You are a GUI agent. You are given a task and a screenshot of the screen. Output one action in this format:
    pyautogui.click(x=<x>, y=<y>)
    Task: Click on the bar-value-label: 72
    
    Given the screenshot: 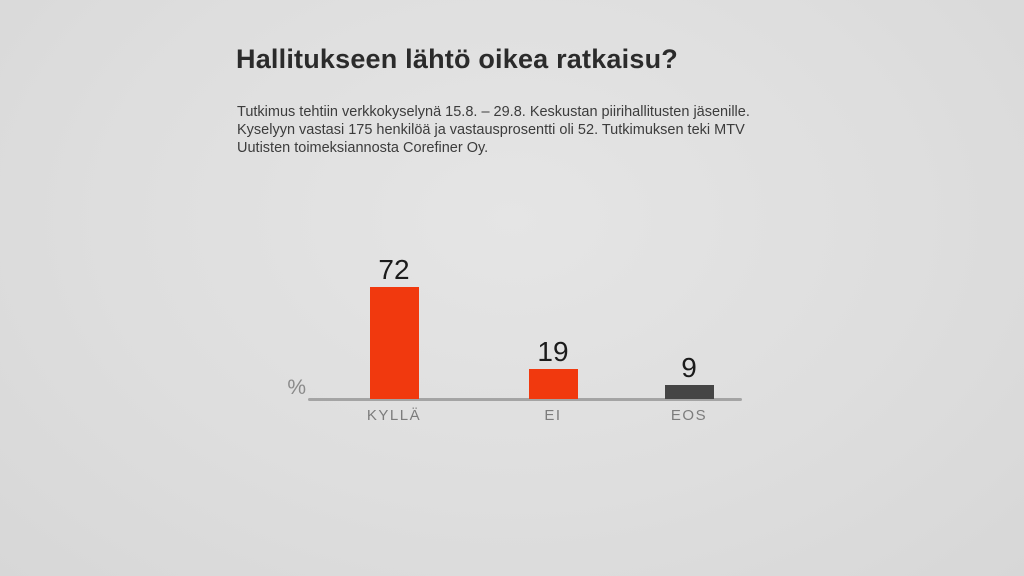 What is the action you would take?
    pyautogui.click(x=394, y=269)
    